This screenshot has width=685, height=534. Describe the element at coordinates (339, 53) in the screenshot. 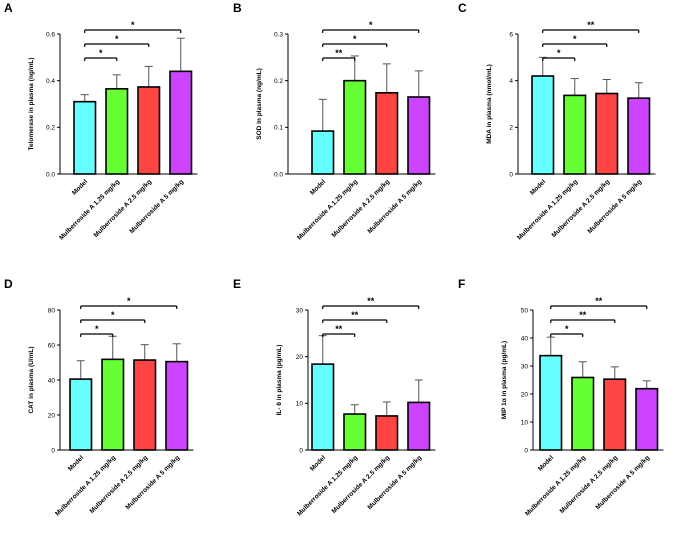

I see `panel-b-significance-label: **` at that location.